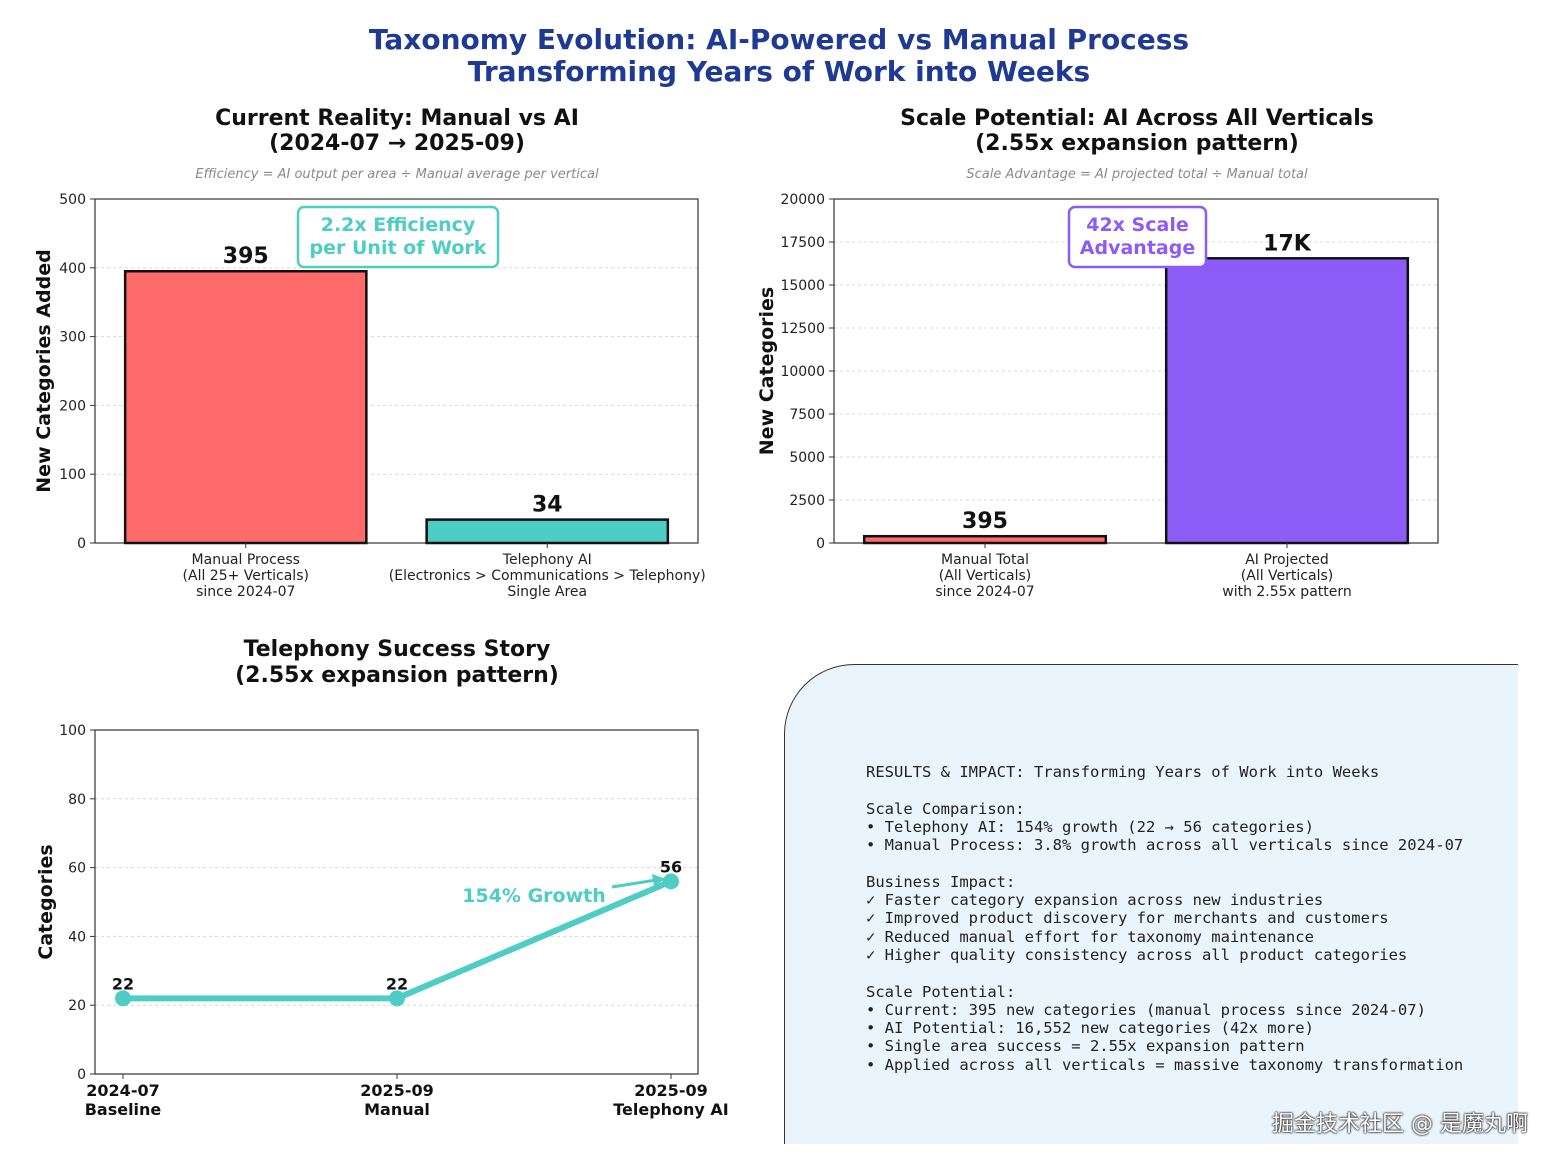 The image size is (1558, 1164). Describe the element at coordinates (767, 371) in the screenshot. I see `y-axis-label: New Categories` at that location.